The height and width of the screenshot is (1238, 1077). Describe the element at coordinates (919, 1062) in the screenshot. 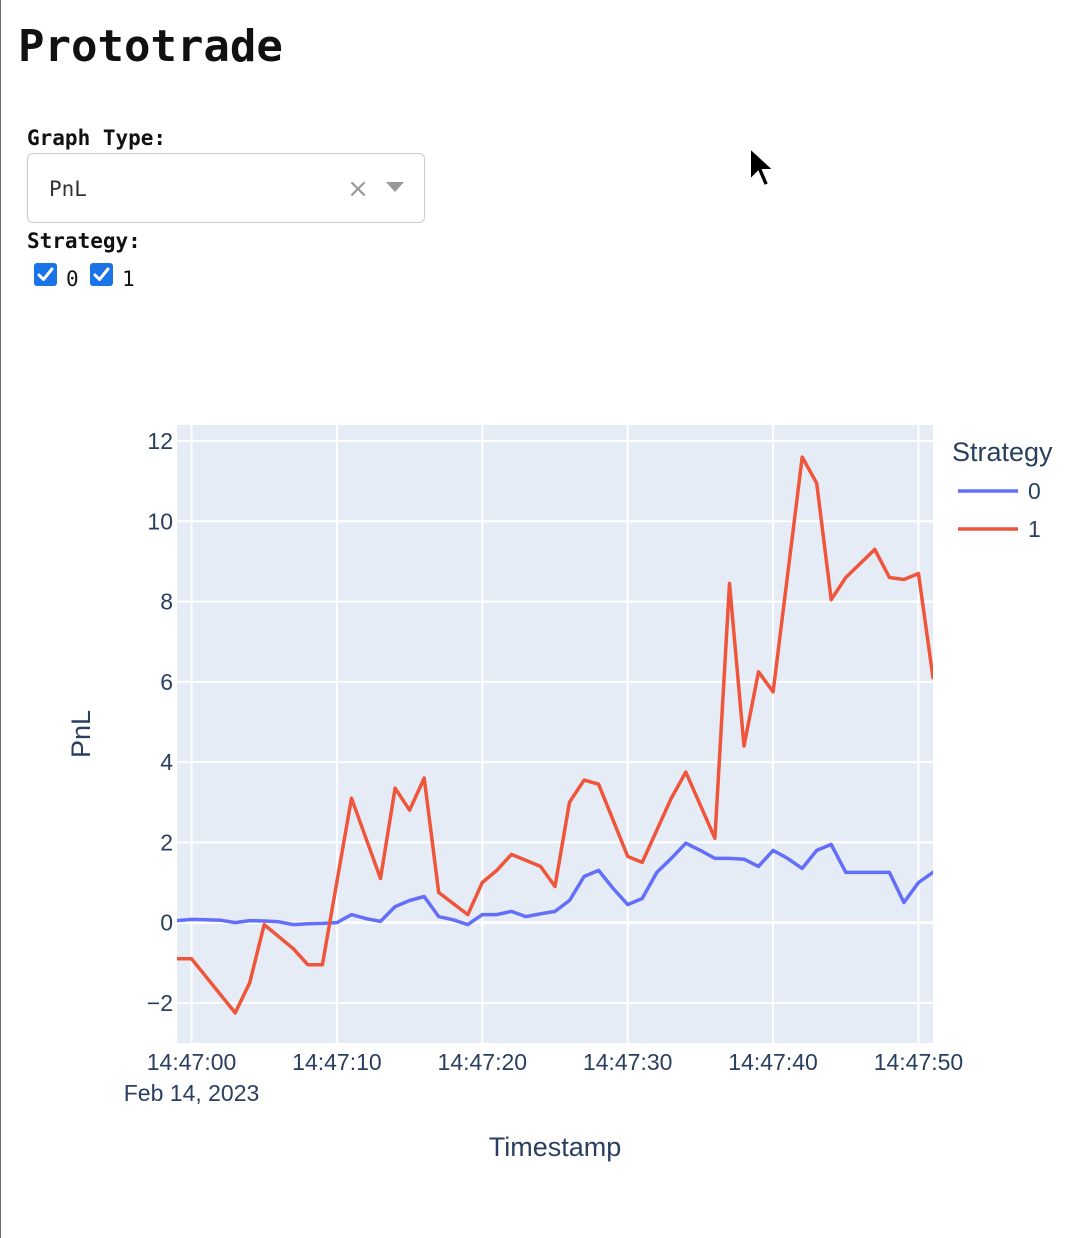

I see `x-tick-label: 14:47:50` at that location.